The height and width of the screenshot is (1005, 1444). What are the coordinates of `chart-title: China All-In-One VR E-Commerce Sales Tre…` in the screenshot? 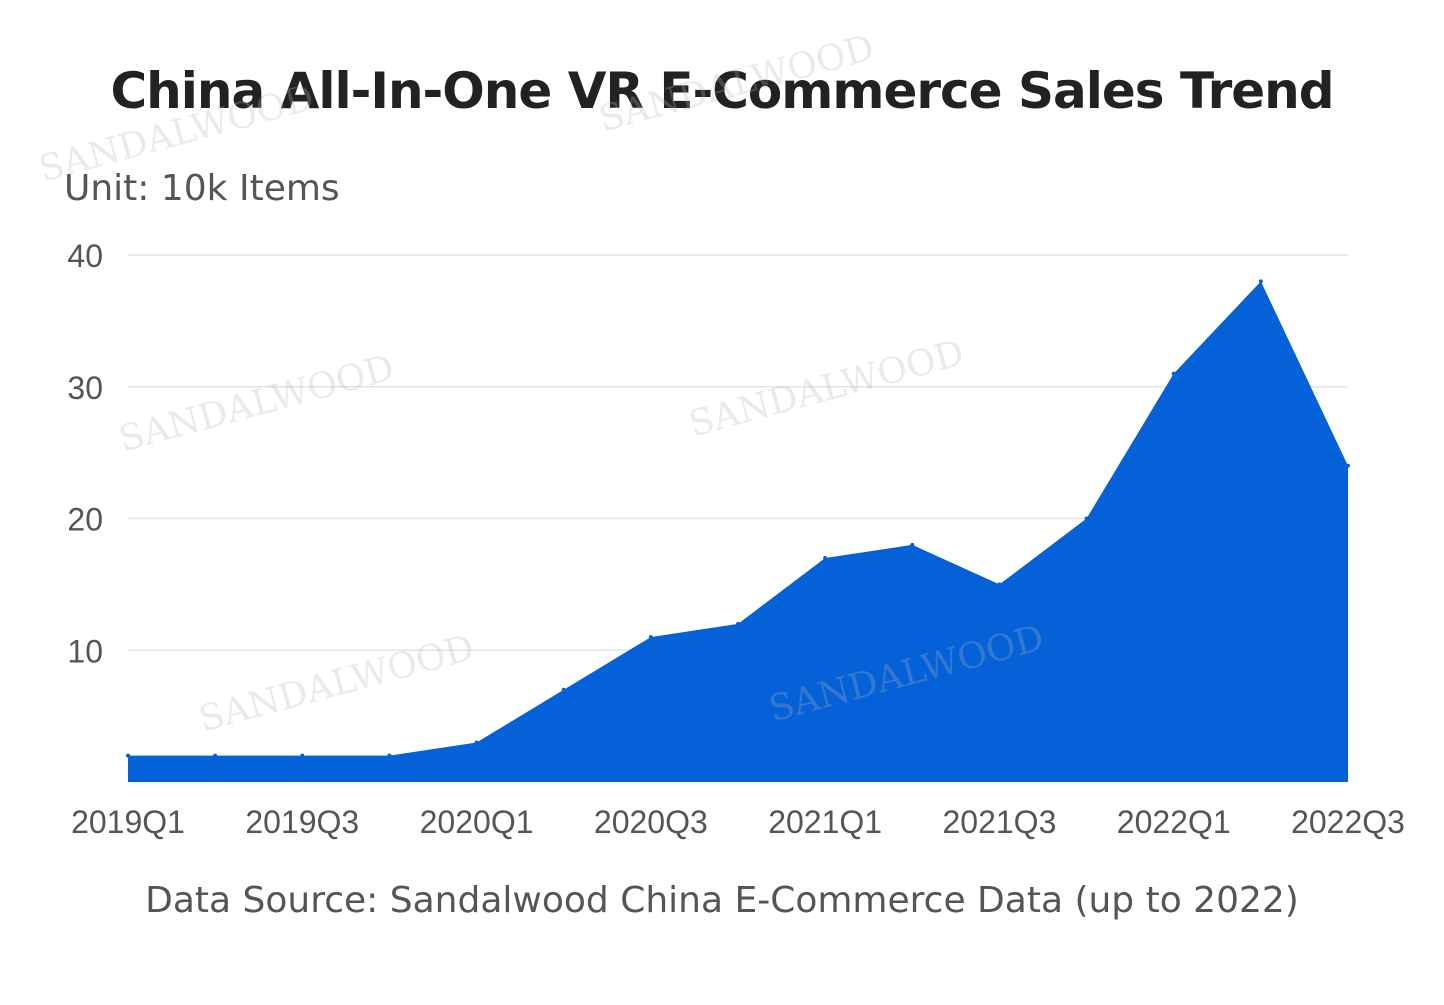 It's located at (722, 91).